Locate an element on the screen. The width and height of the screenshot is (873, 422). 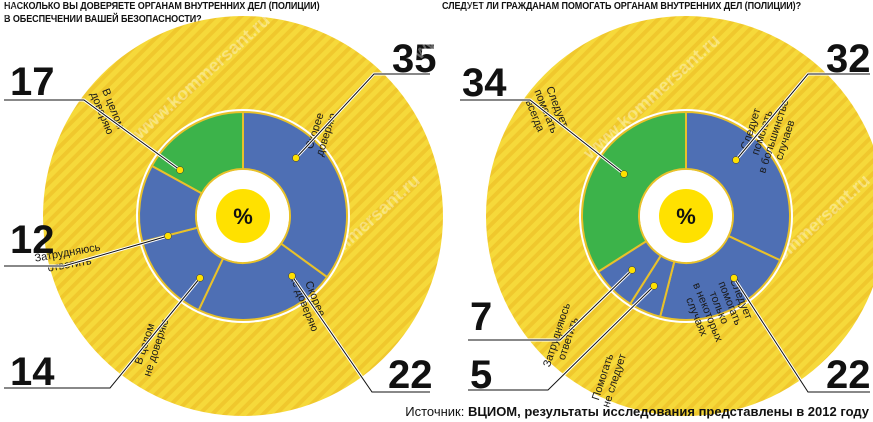
source-prefix: Источник: is located at coordinates (436, 411).